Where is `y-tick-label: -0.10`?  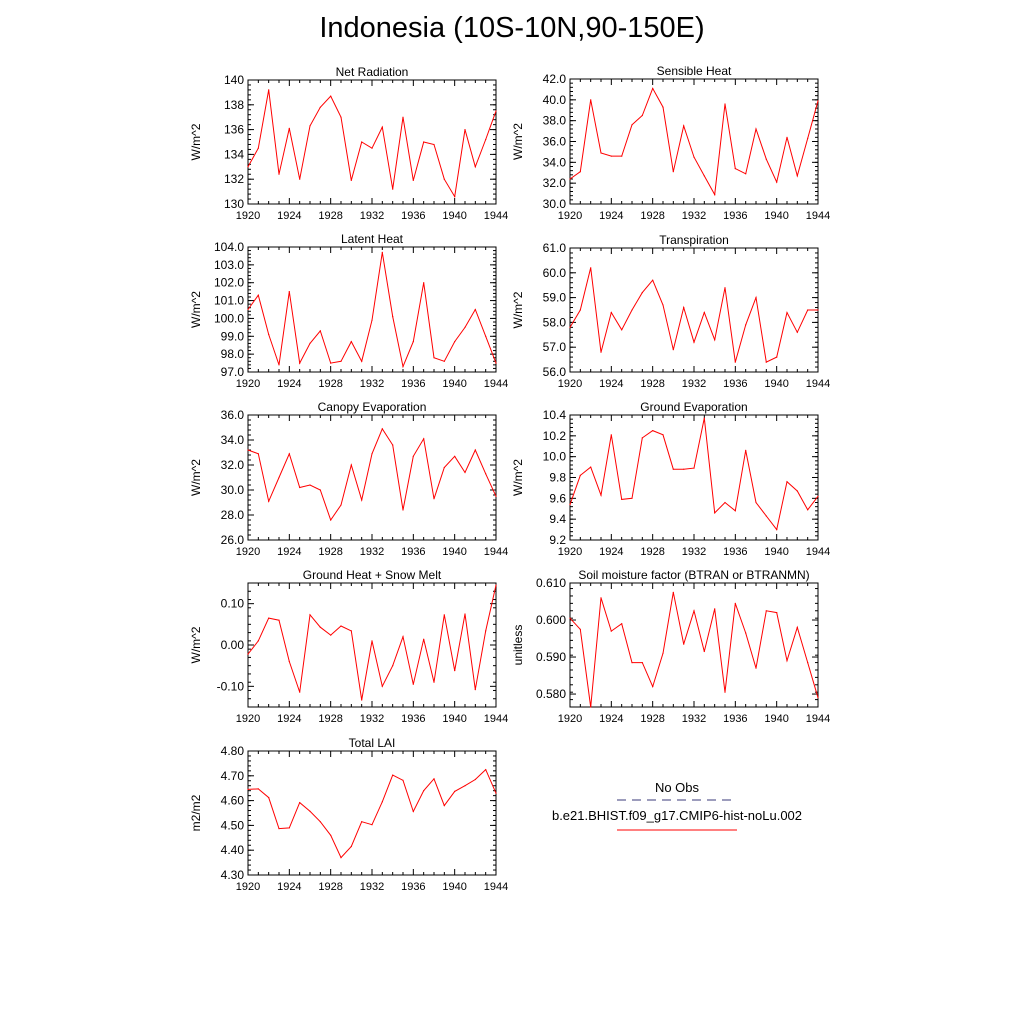 y-tick-label: -0.10 is located at coordinates (231, 686).